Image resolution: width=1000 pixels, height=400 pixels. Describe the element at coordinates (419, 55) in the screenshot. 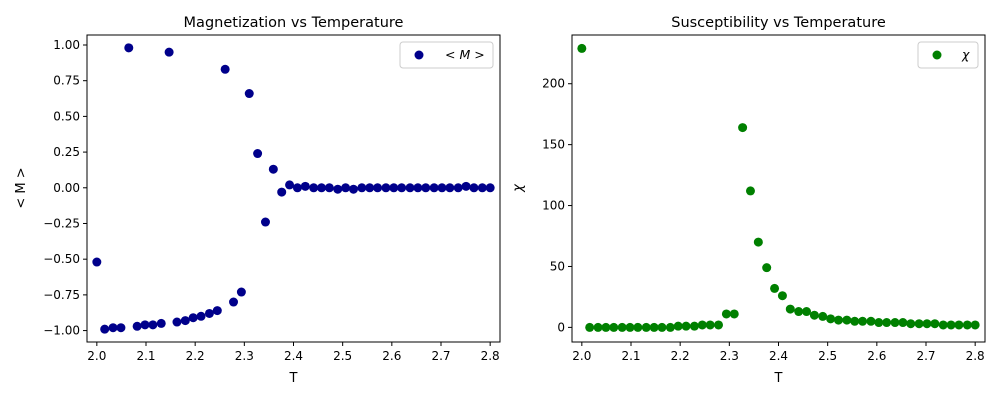

I see `magnetization-legend-marker` at that location.